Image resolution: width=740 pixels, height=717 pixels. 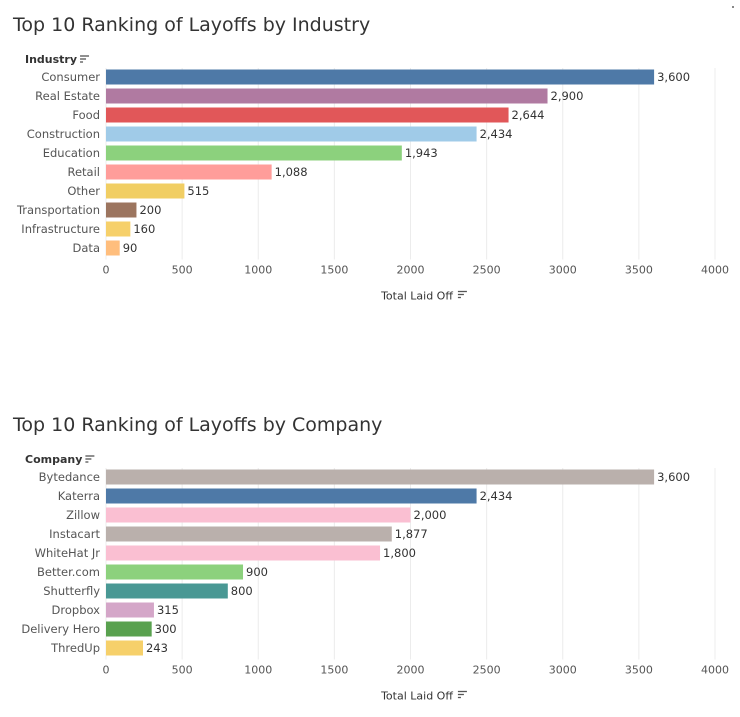 I want to click on category-label: WhiteHat Jr, so click(x=68, y=553).